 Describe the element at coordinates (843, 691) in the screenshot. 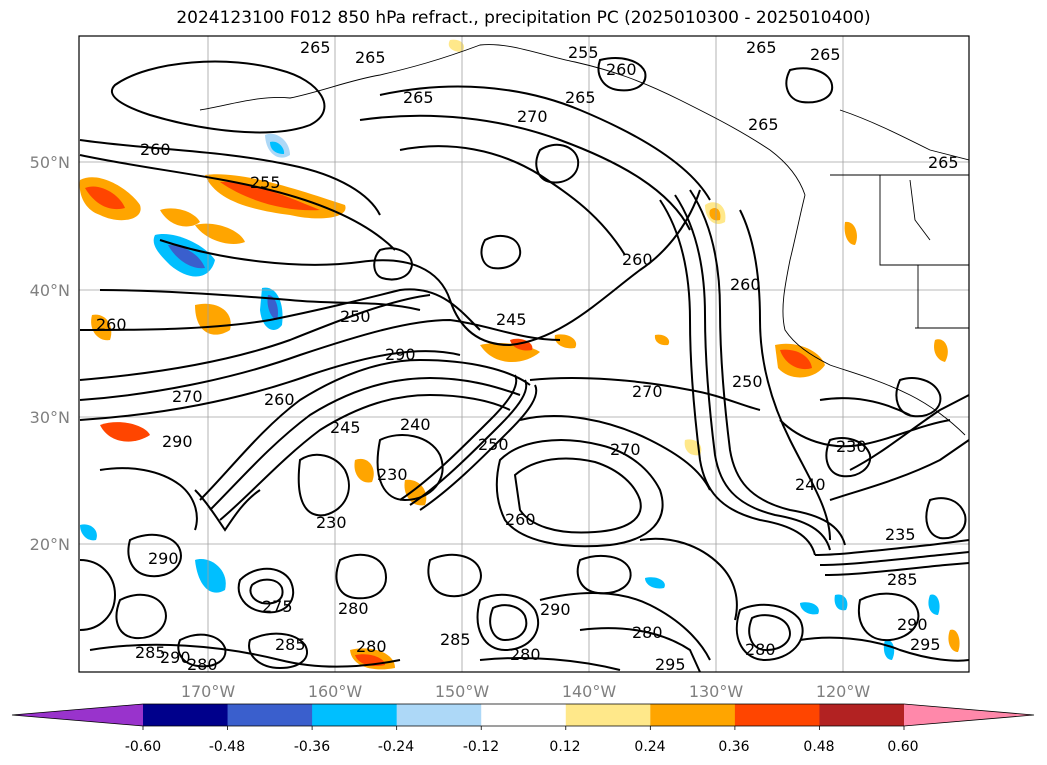

I see `lon-label: 120°W` at that location.